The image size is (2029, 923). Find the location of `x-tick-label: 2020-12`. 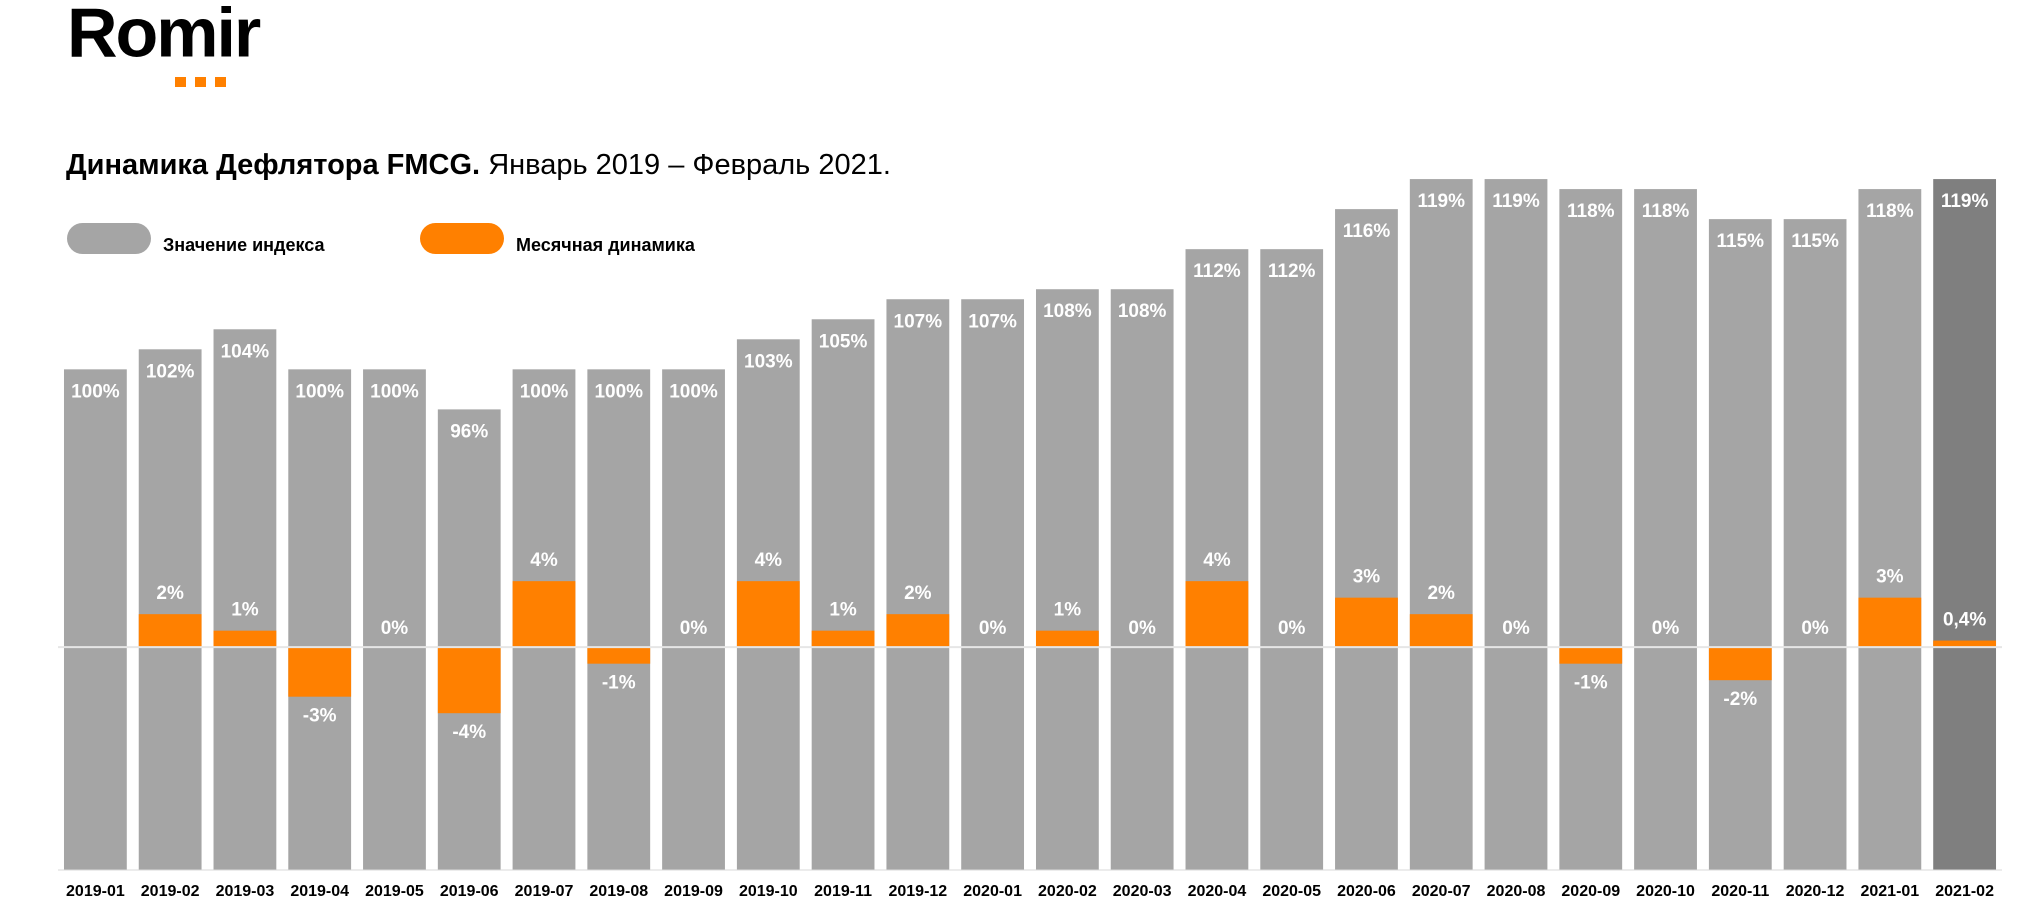

x-tick-label: 2020-12 is located at coordinates (1815, 891).